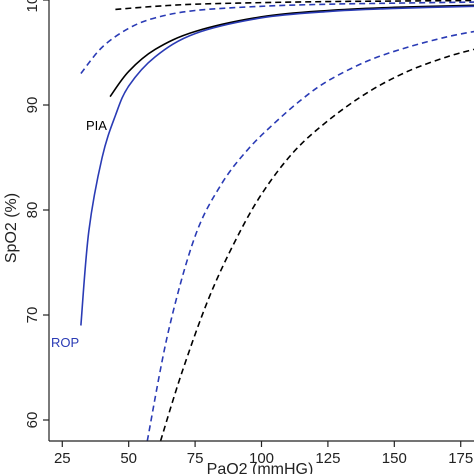 The height and width of the screenshot is (474, 474). Describe the element at coordinates (11, 228) in the screenshot. I see `y-axis-title: SpO2 (%)` at that location.